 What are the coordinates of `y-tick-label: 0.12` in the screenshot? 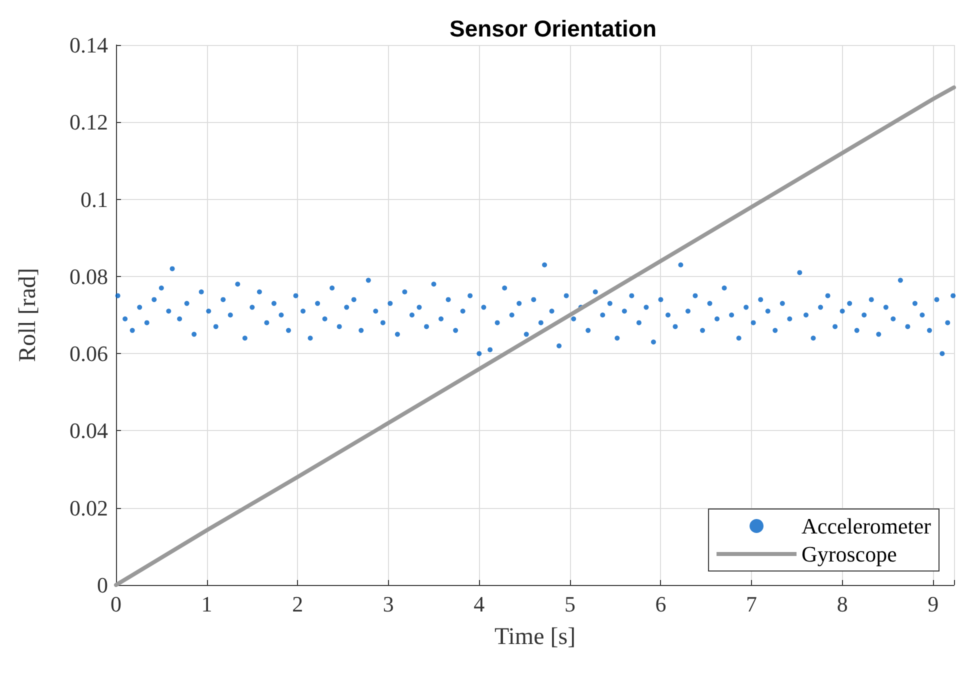 It's located at (89, 122).